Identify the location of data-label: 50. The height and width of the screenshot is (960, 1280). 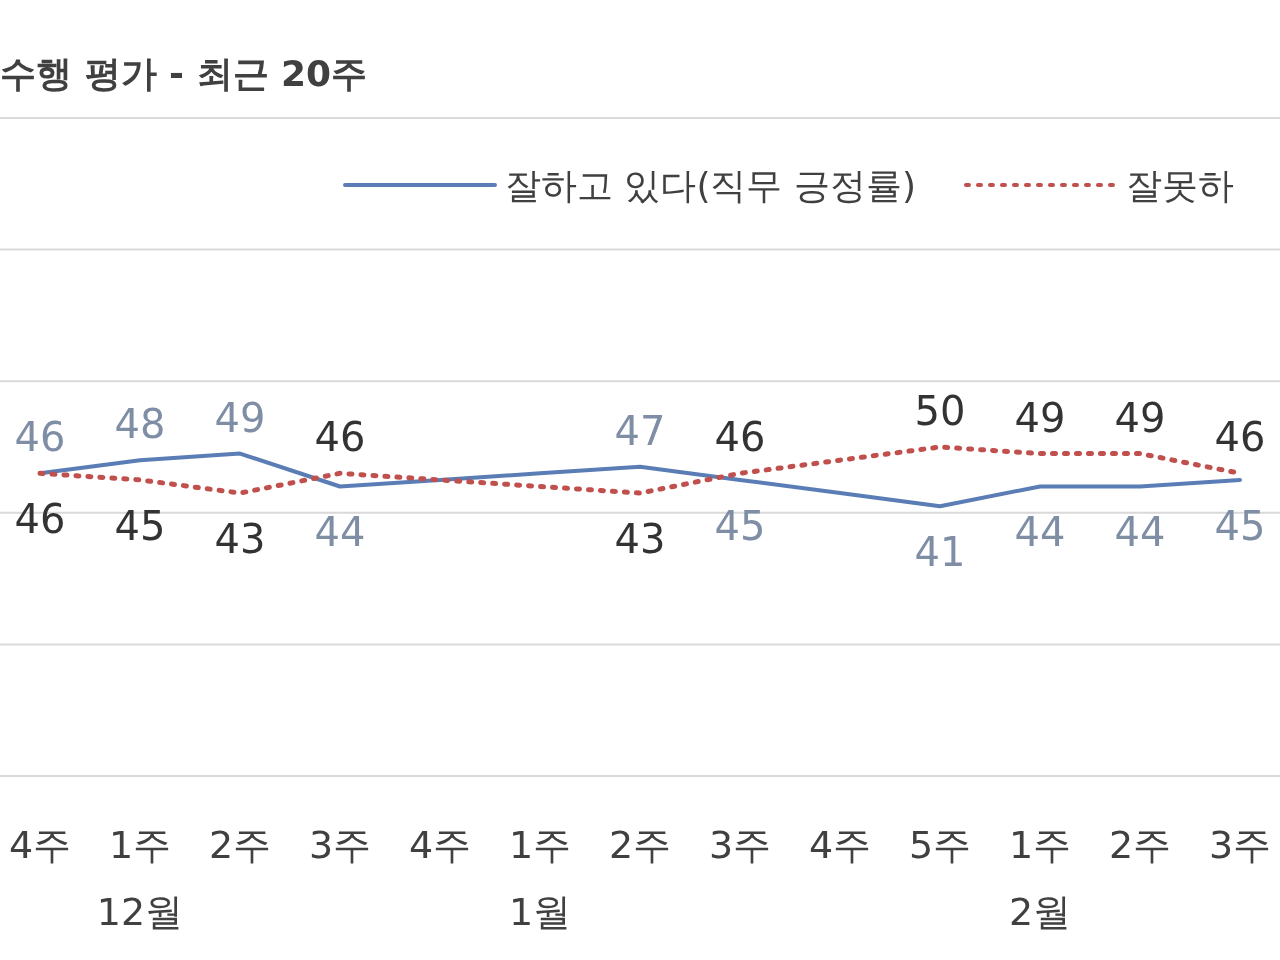
(940, 411).